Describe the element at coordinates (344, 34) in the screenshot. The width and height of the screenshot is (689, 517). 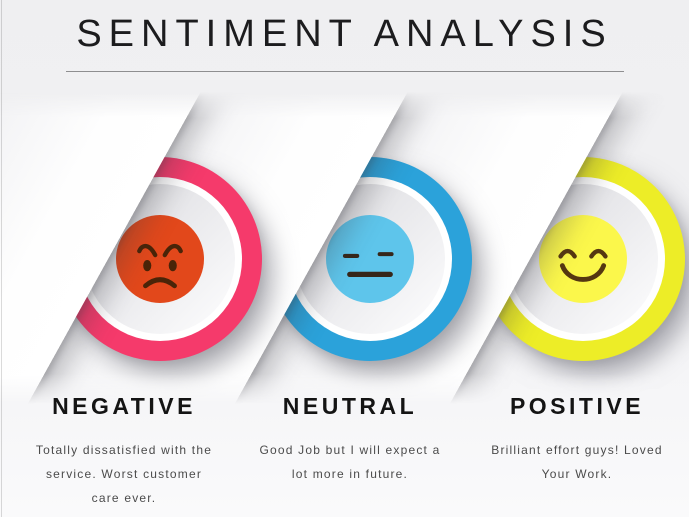
I see `page-title: SENTIMENT ANALYSIS` at that location.